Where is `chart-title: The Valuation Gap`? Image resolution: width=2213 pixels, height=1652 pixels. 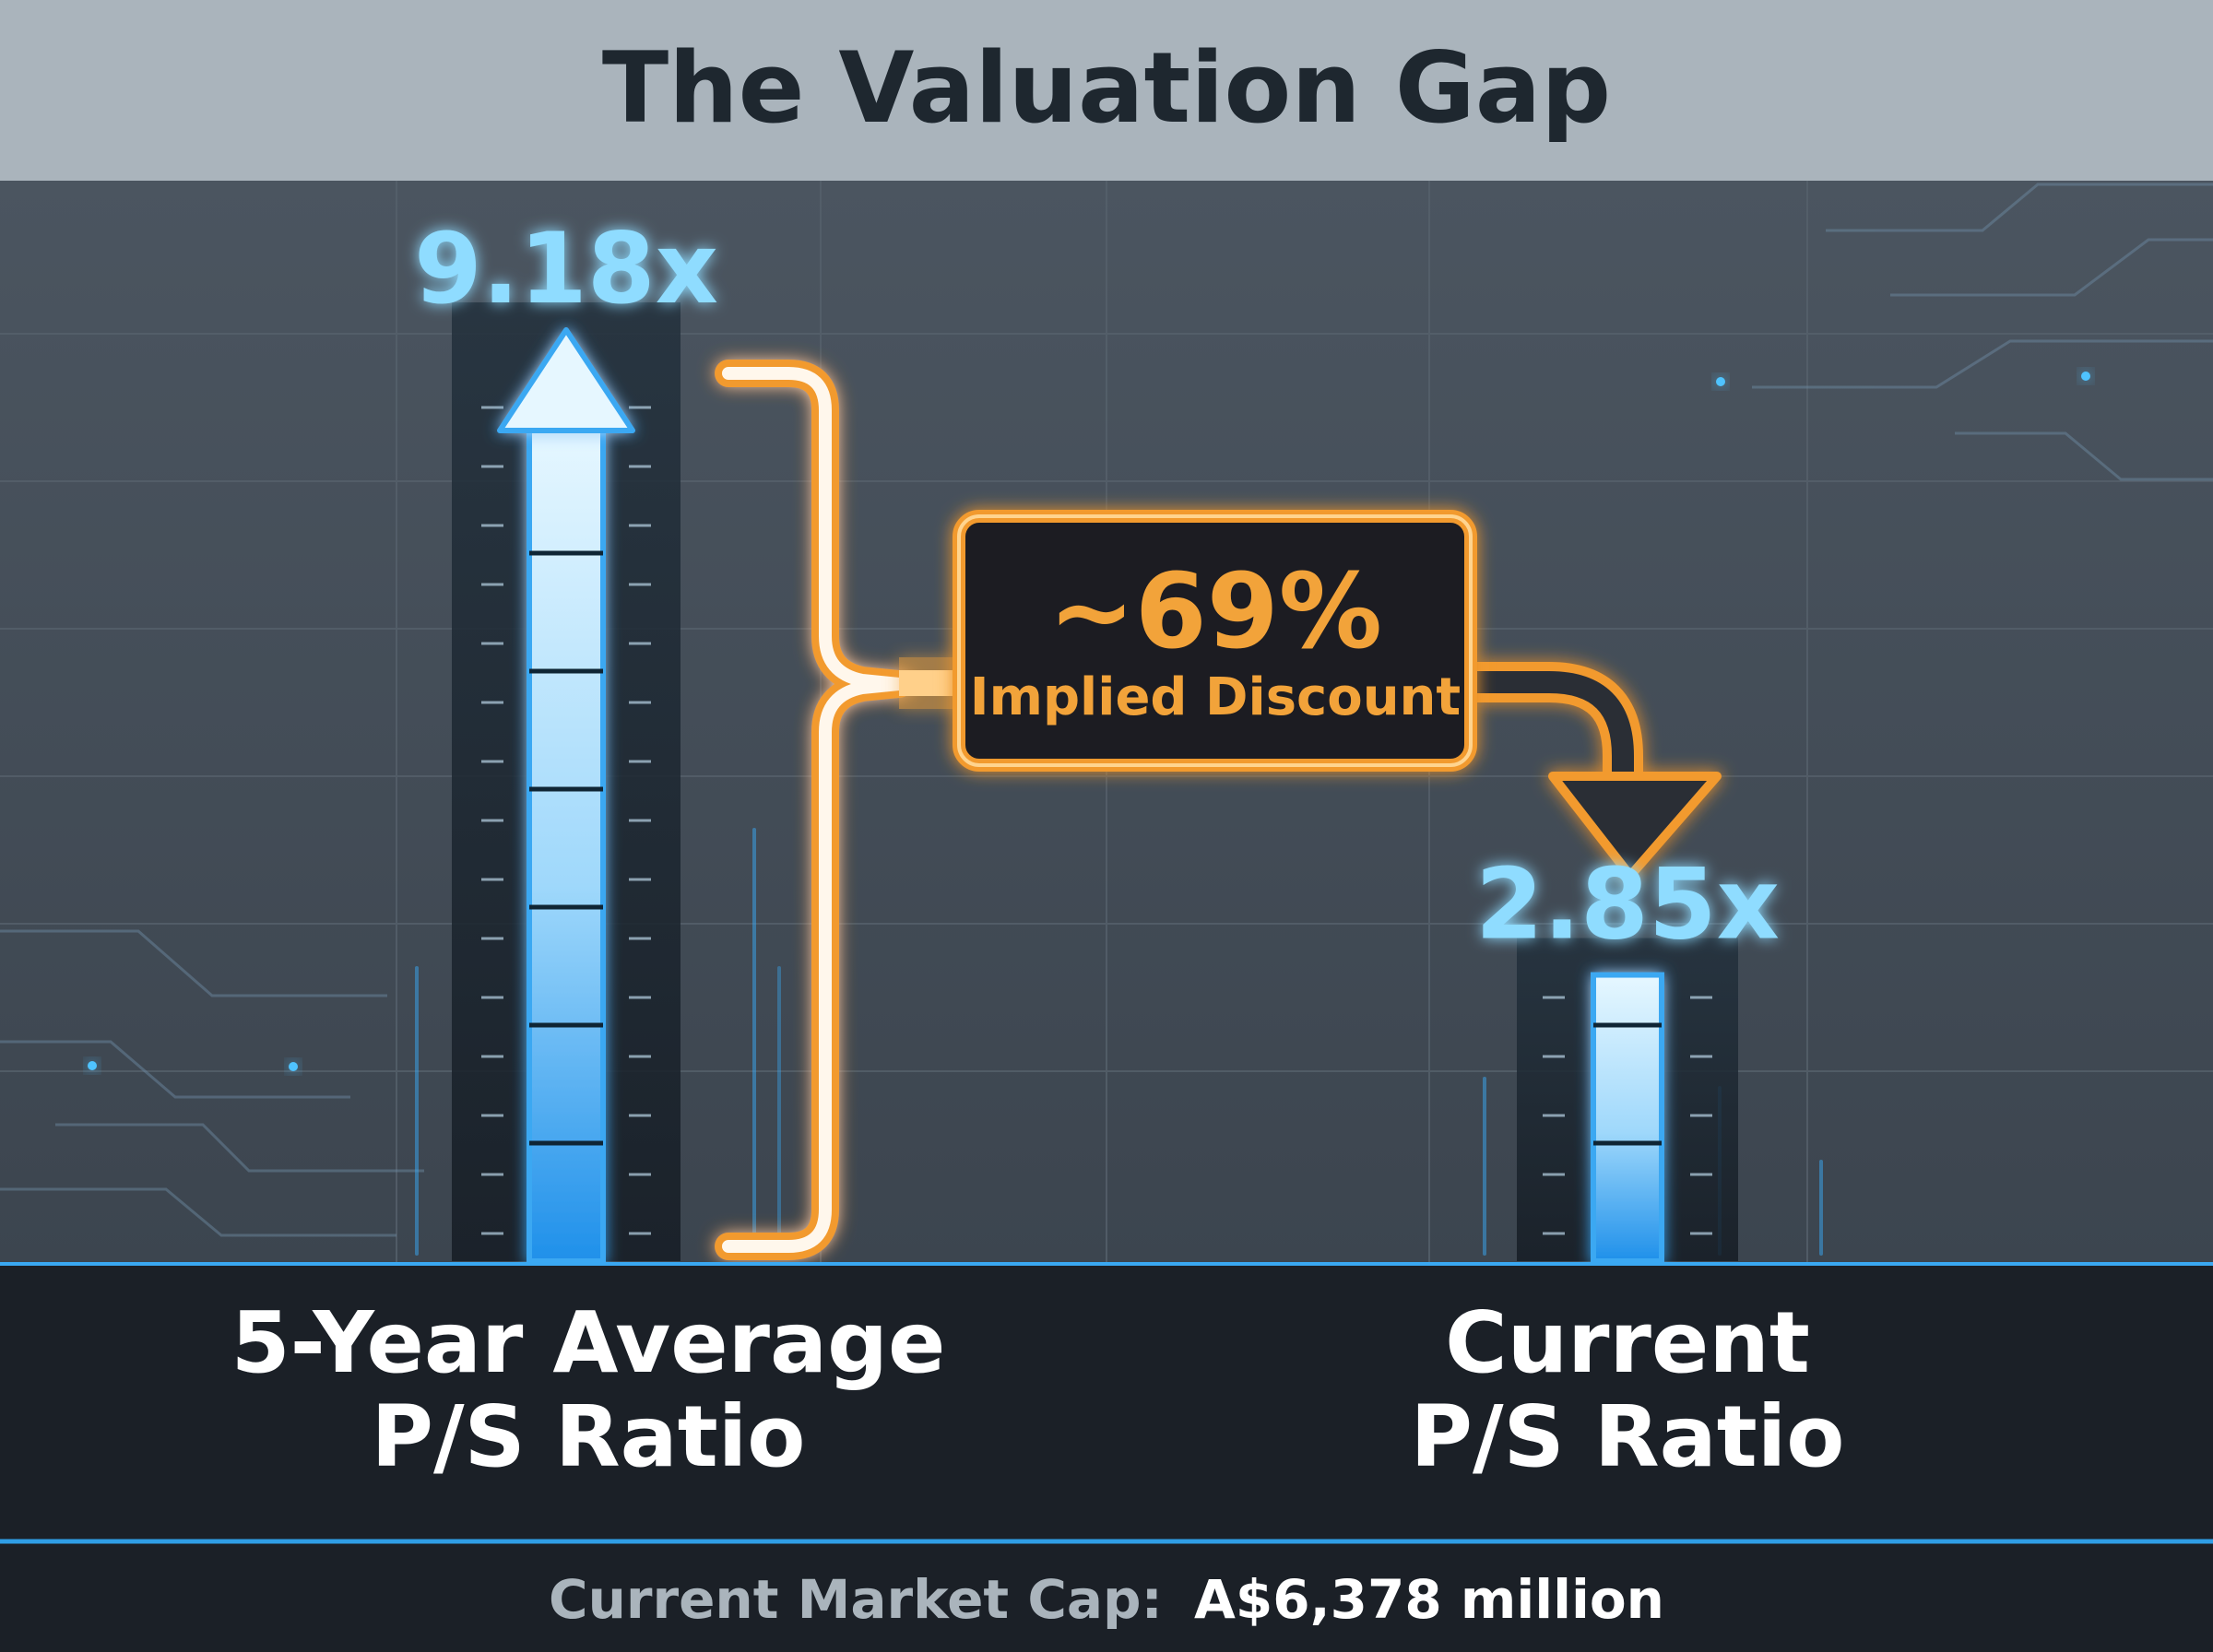 chart-title: The Valuation Gap is located at coordinates (1106, 88).